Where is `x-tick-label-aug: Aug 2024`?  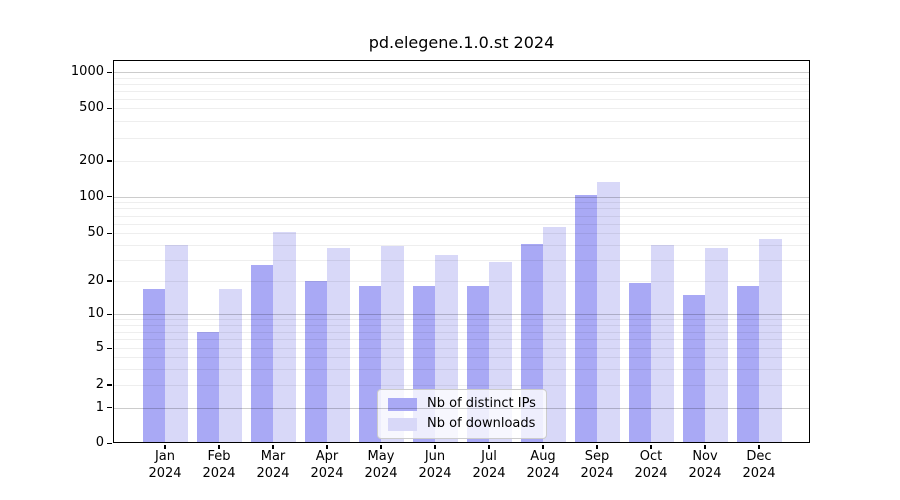 x-tick-label-aug: Aug 2024 is located at coordinates (543, 465).